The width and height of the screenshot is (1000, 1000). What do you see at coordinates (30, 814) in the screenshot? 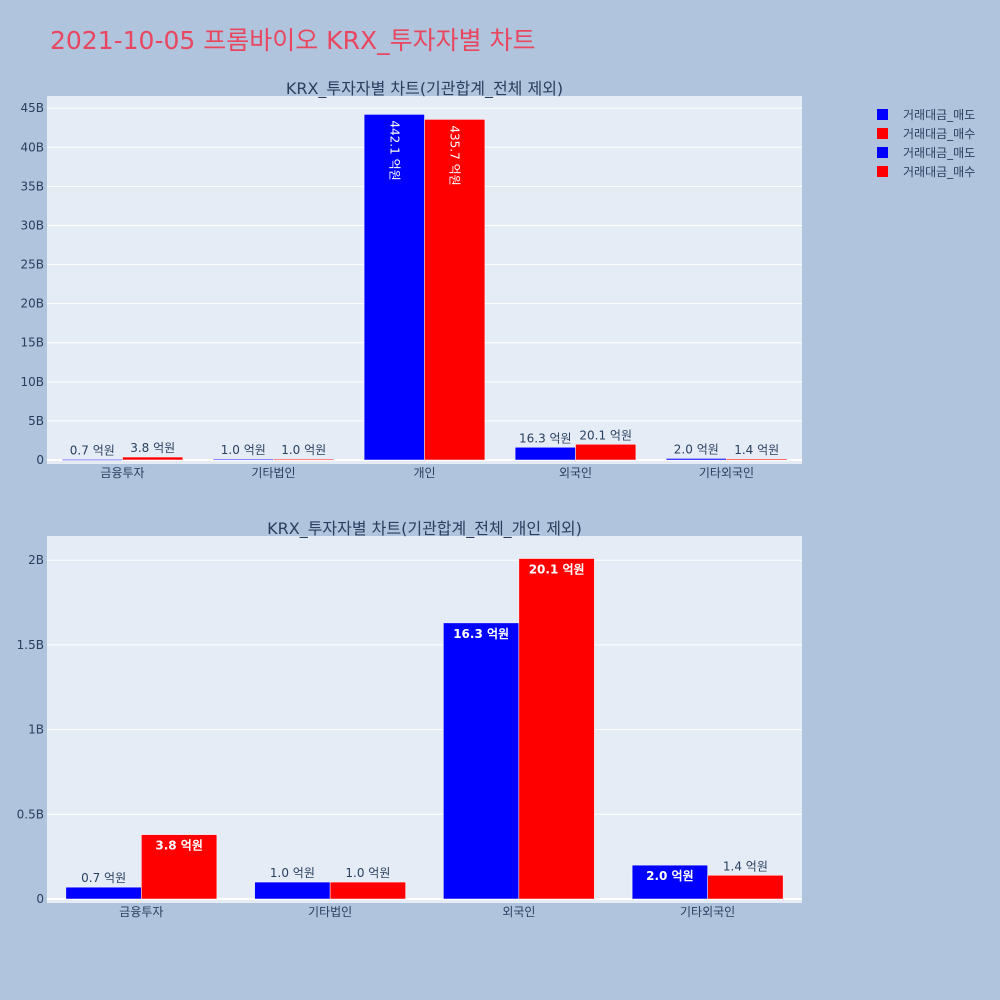
I see `y-tick-label: 0.5B` at bounding box center [30, 814].